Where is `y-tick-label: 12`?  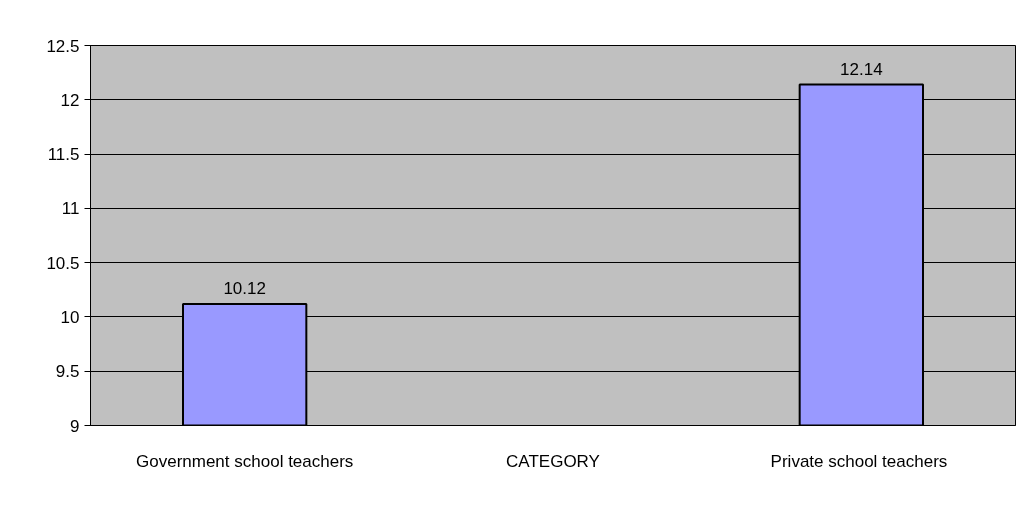 y-tick-label: 12 is located at coordinates (70, 100).